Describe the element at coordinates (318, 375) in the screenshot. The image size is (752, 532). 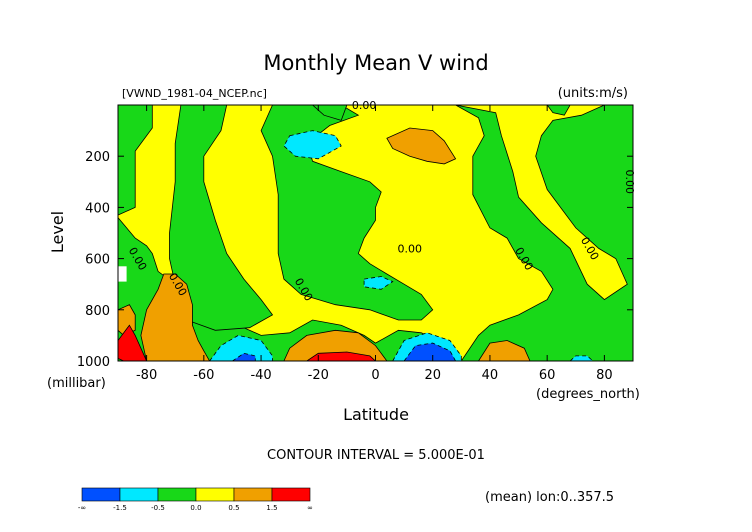
I see `x-tick-label-3: -20` at that location.